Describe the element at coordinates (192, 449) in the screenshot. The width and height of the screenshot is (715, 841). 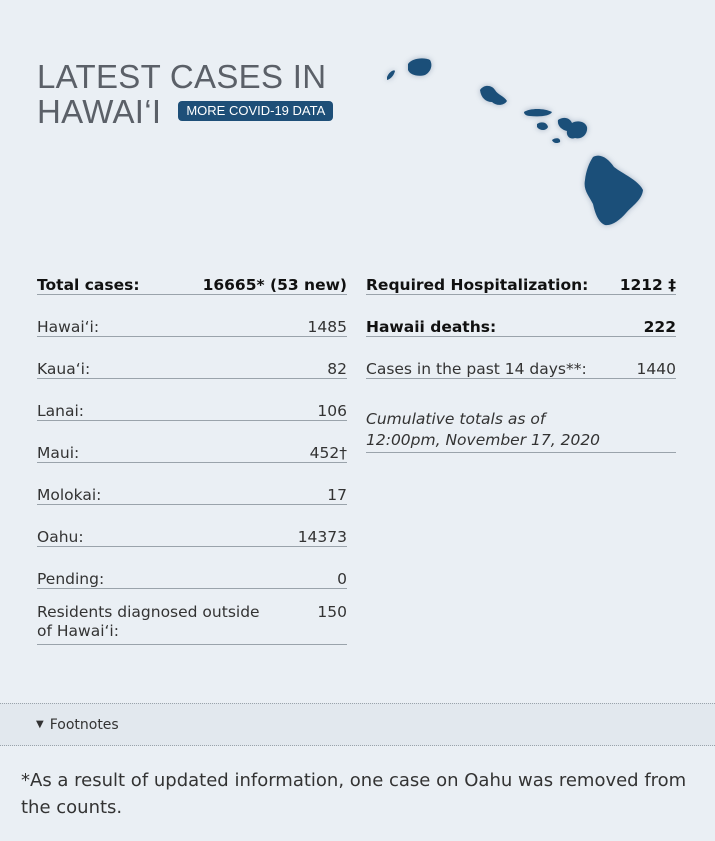
I see `table-row: Maui: 452†` at that location.